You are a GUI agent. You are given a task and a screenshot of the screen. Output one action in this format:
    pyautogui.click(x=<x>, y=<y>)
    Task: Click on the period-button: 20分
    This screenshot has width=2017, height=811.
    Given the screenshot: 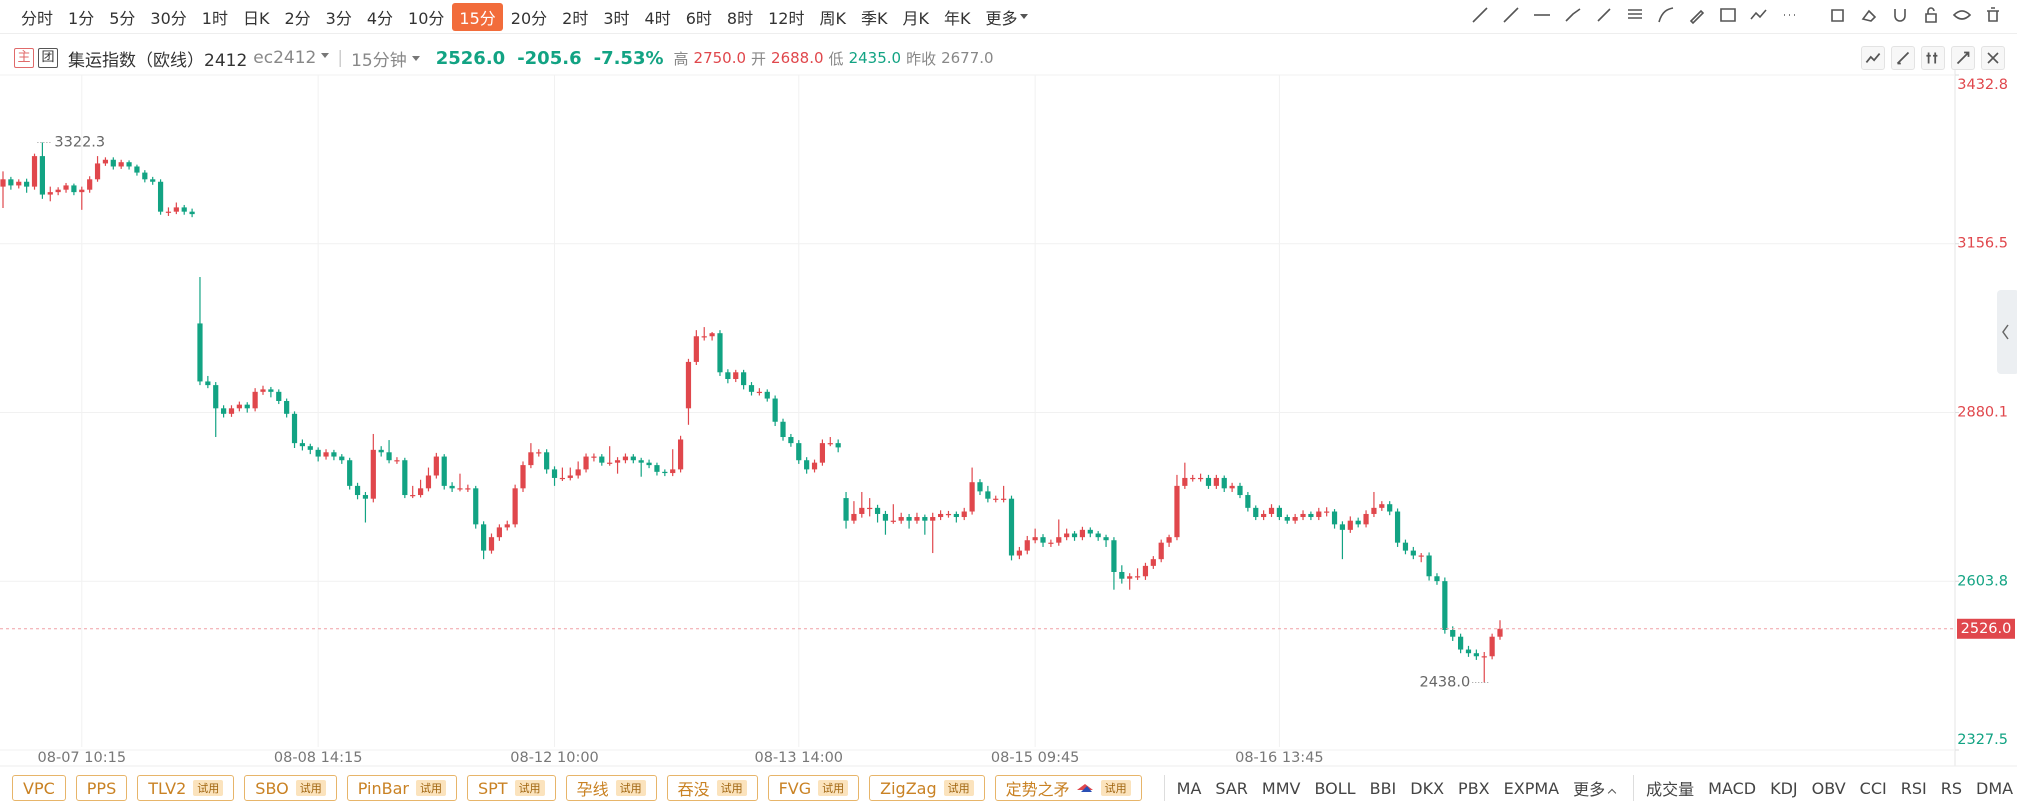 What is the action you would take?
    pyautogui.click(x=529, y=18)
    